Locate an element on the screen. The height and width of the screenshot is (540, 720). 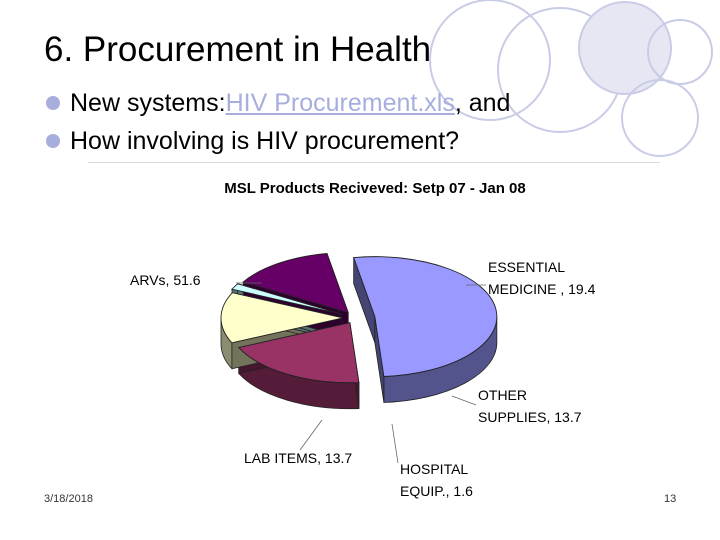
slide-title: 6. Procurement in Health is located at coordinates (238, 49).